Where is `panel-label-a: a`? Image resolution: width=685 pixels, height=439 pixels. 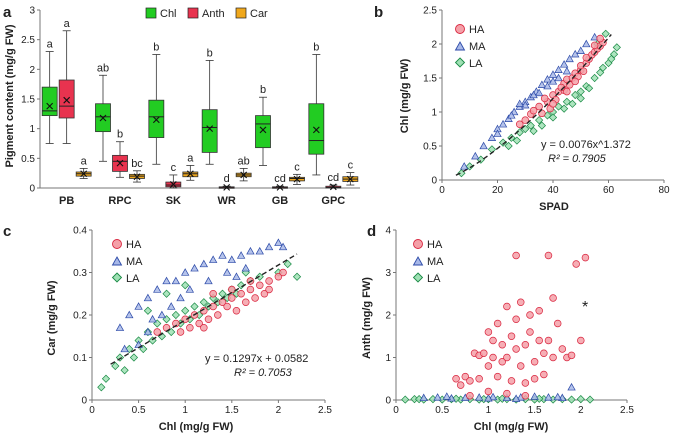 panel-label-a: a is located at coordinates (7, 12).